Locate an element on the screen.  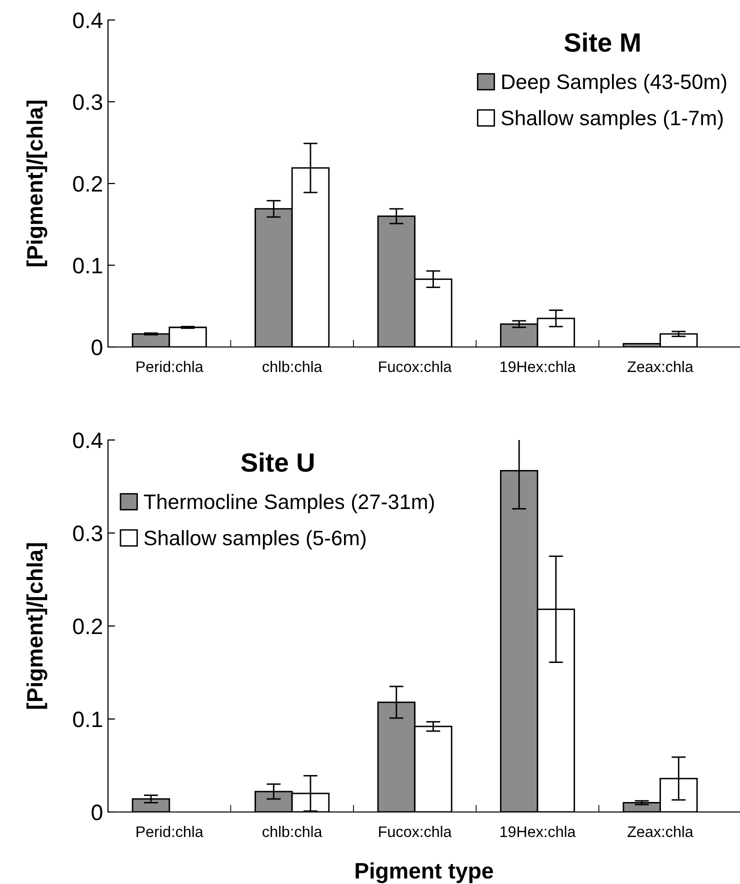
legend-label: Shallow samples (1-7m) is located at coordinates (612, 120).